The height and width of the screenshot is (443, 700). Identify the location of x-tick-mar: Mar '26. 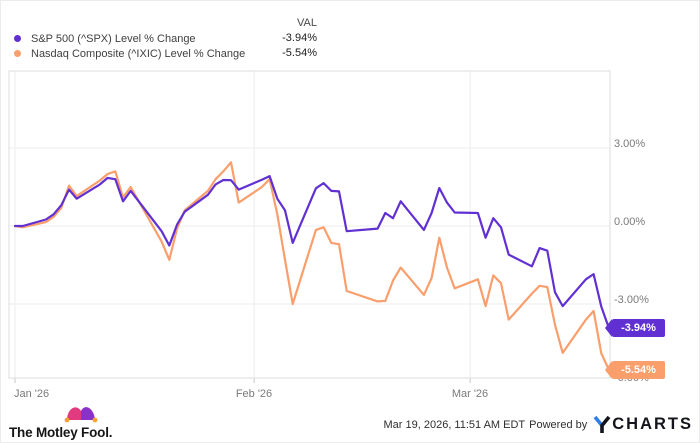
(470, 394).